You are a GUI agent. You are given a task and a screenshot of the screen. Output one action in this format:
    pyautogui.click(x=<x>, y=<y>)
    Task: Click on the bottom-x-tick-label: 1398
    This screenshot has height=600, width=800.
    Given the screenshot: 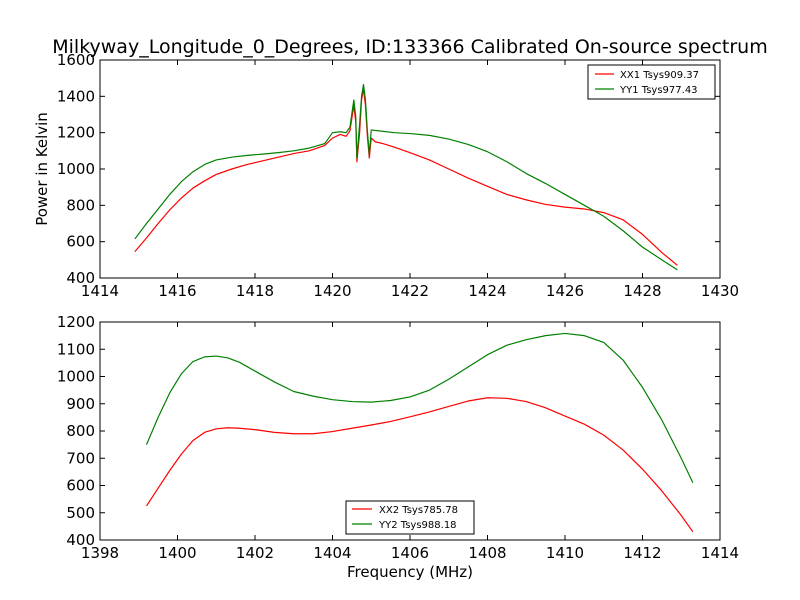 What is the action you would take?
    pyautogui.click(x=100, y=553)
    